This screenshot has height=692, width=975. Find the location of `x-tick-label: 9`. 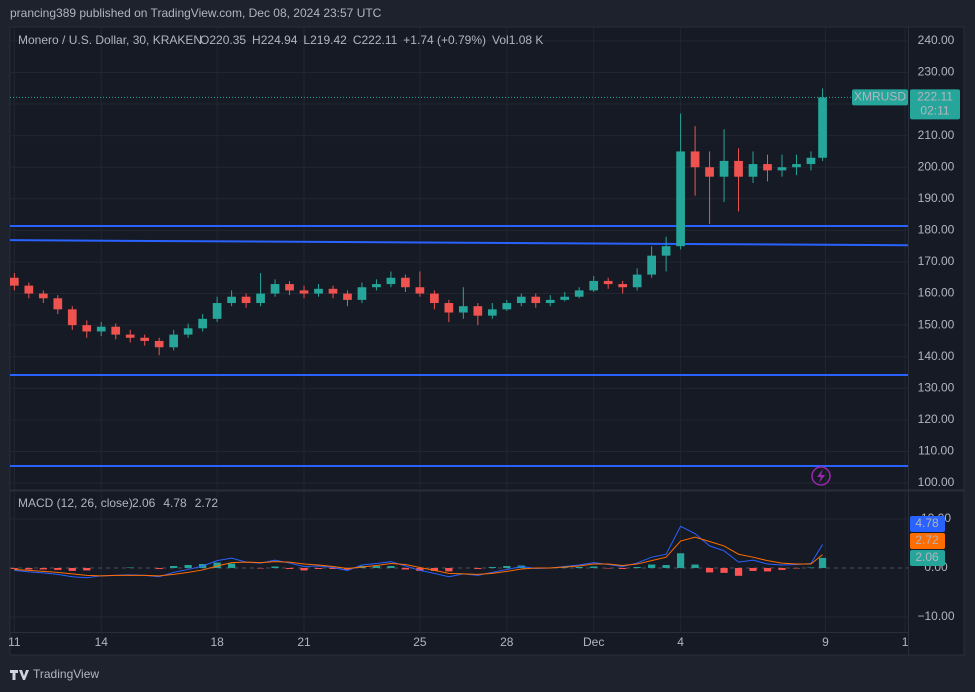

x-tick-label: 9 is located at coordinates (825, 642).